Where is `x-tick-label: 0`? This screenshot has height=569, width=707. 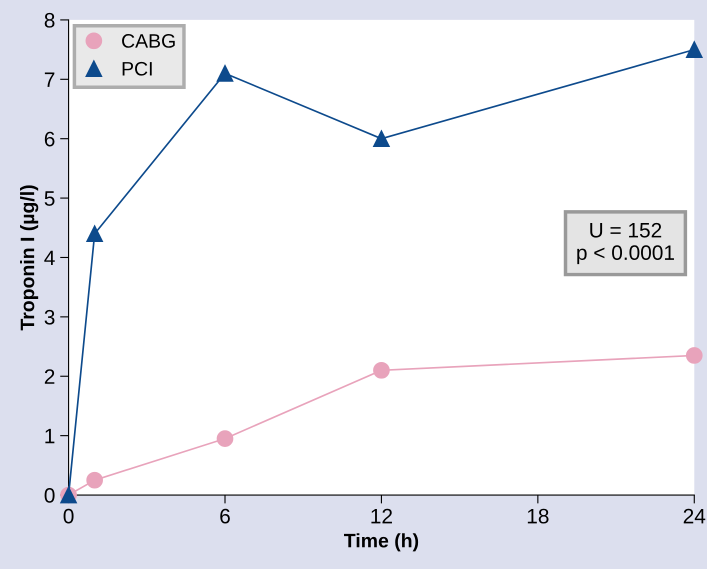
x-tick-label: 0 is located at coordinates (69, 516).